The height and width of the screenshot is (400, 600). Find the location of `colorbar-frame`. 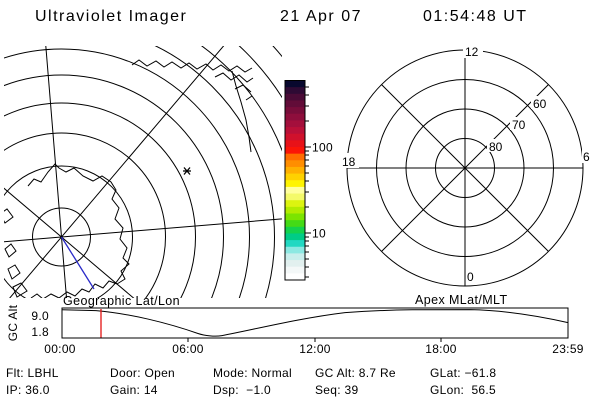

colorbar-frame is located at coordinates (295, 180).